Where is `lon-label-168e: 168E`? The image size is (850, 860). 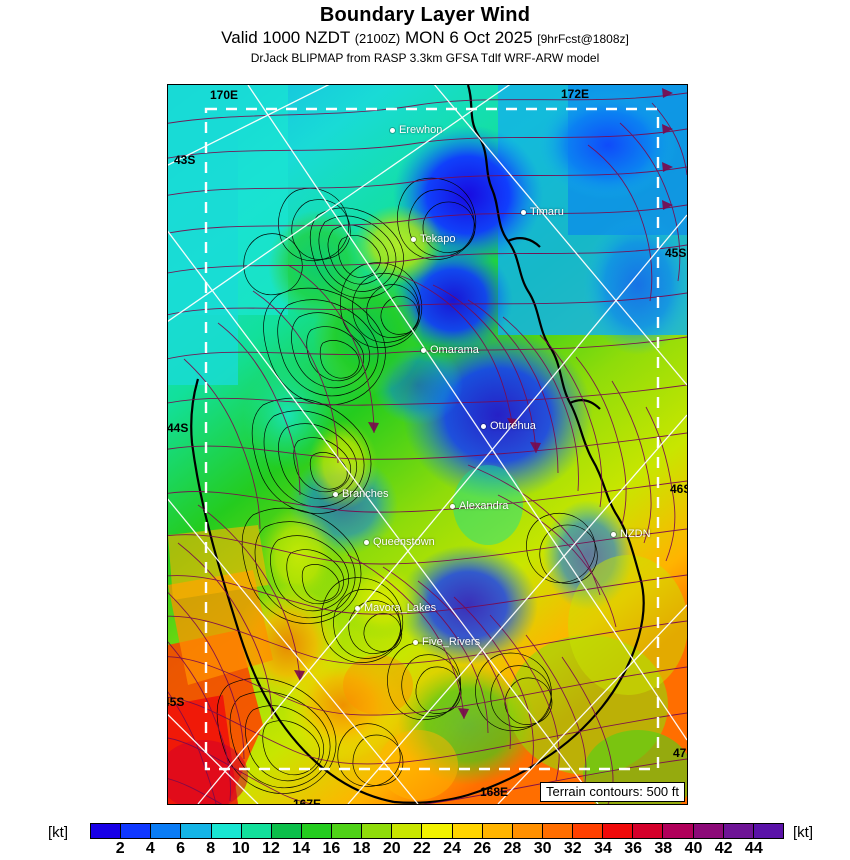
lon-label-168e: 168E is located at coordinates (494, 792).